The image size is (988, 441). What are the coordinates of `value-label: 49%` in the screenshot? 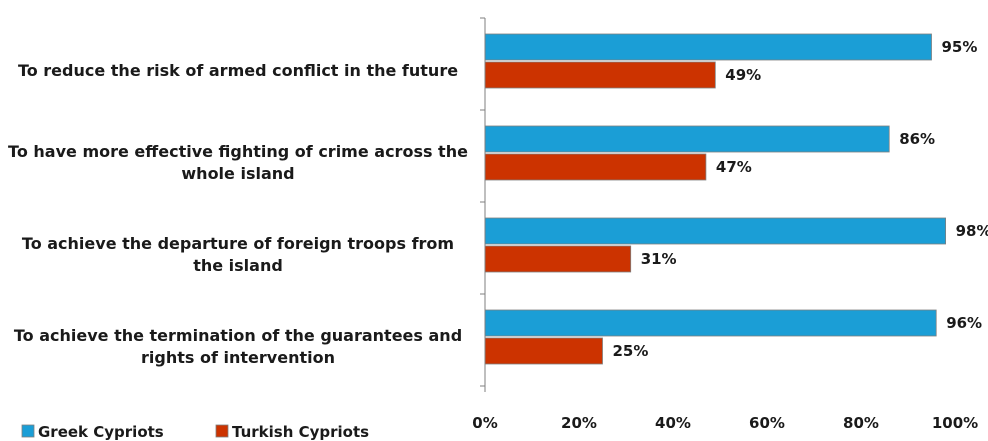 It's located at (743, 75).